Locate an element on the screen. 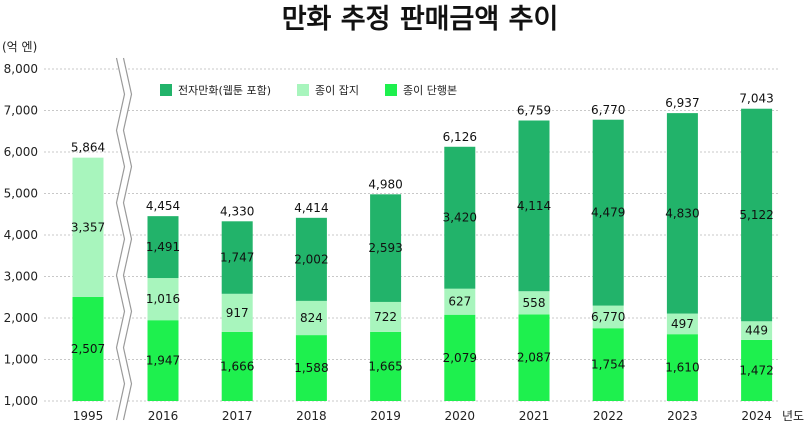  x-tick-label: 2023 is located at coordinates (682, 416).